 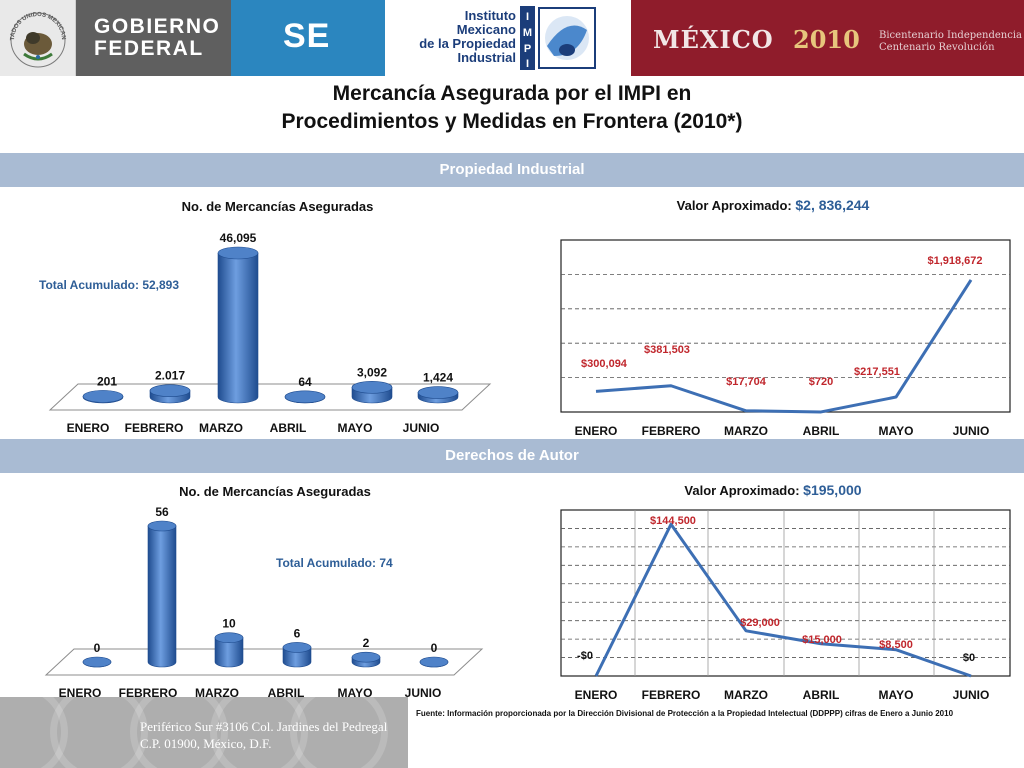 What do you see at coordinates (229, 624) in the screenshot?
I see `data-label: 10` at bounding box center [229, 624].